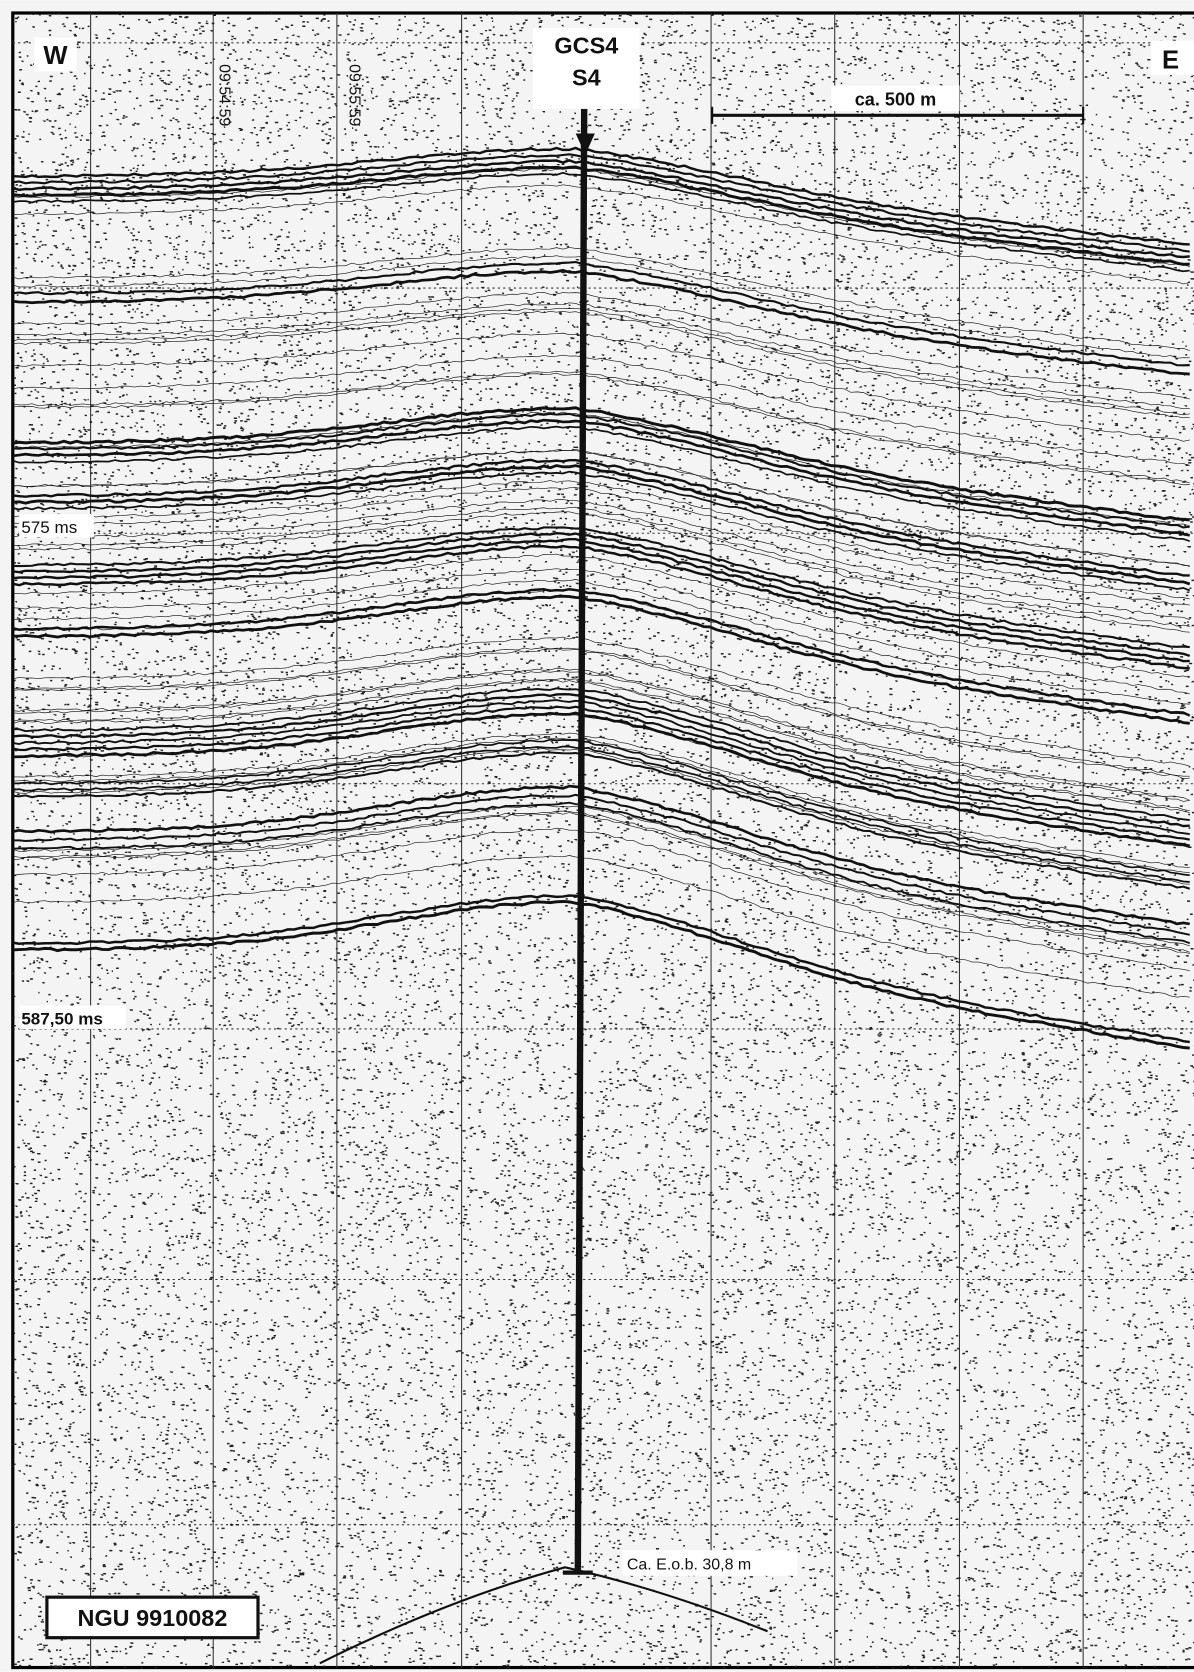  I want to click on east-label: E, so click(1170, 60).